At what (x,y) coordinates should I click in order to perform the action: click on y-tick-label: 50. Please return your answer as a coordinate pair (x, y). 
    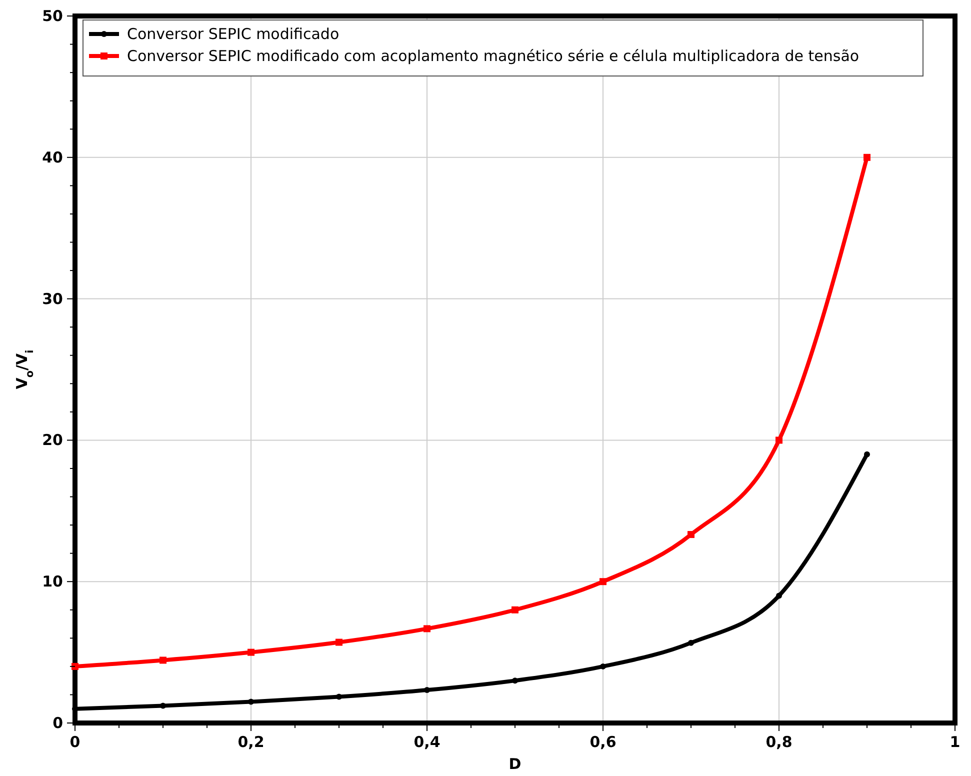
    Looking at the image, I should click on (52, 16).